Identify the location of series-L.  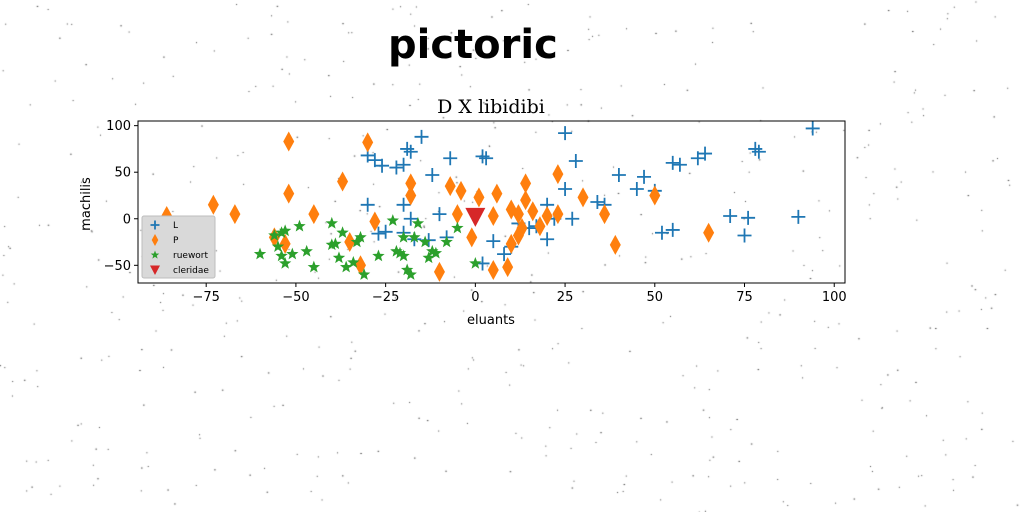
(590, 196).